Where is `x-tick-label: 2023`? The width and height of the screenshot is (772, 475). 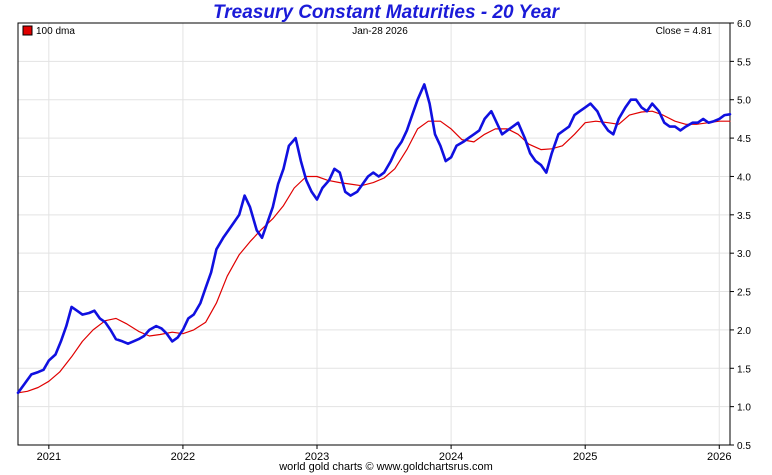 x-tick-label: 2023 is located at coordinates (317, 457).